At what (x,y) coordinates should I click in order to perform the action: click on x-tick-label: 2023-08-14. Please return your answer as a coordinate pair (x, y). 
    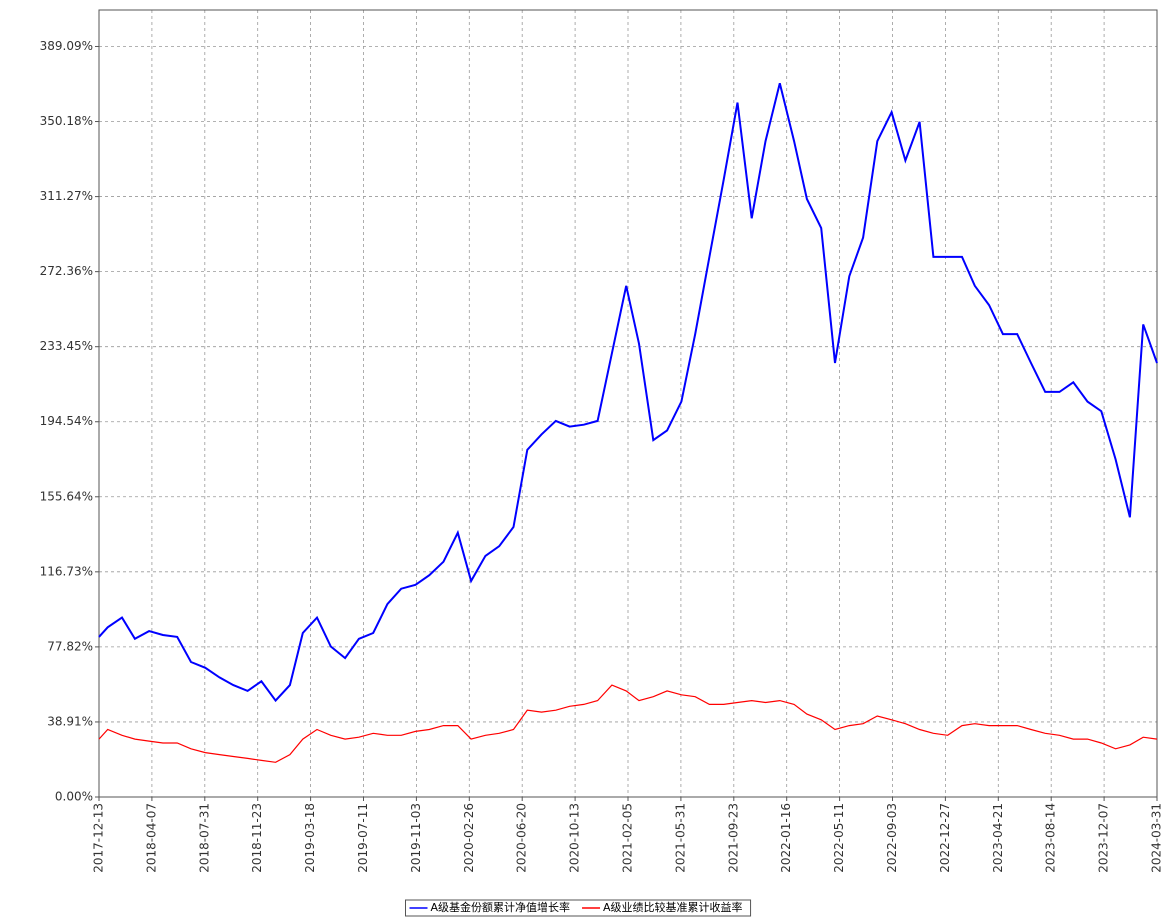
    Looking at the image, I should click on (1051, 838).